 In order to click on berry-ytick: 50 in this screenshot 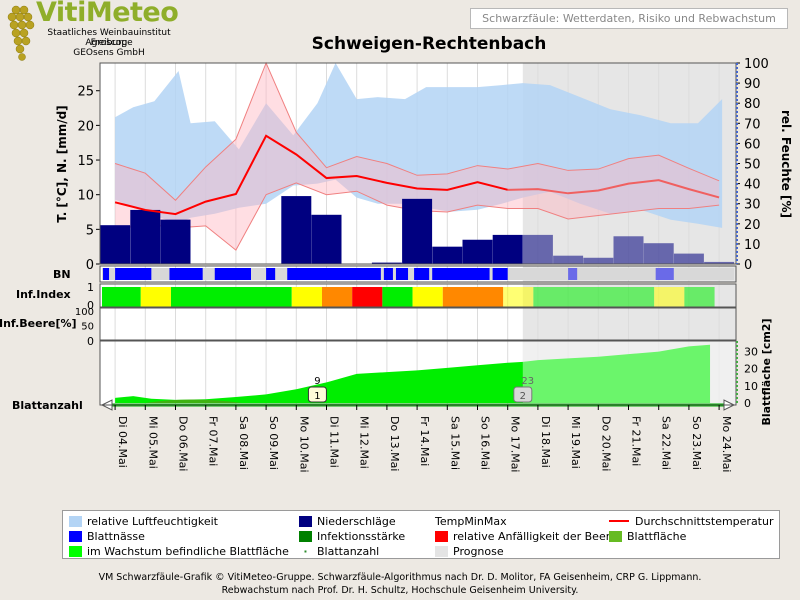, I will do `click(87, 327)`.